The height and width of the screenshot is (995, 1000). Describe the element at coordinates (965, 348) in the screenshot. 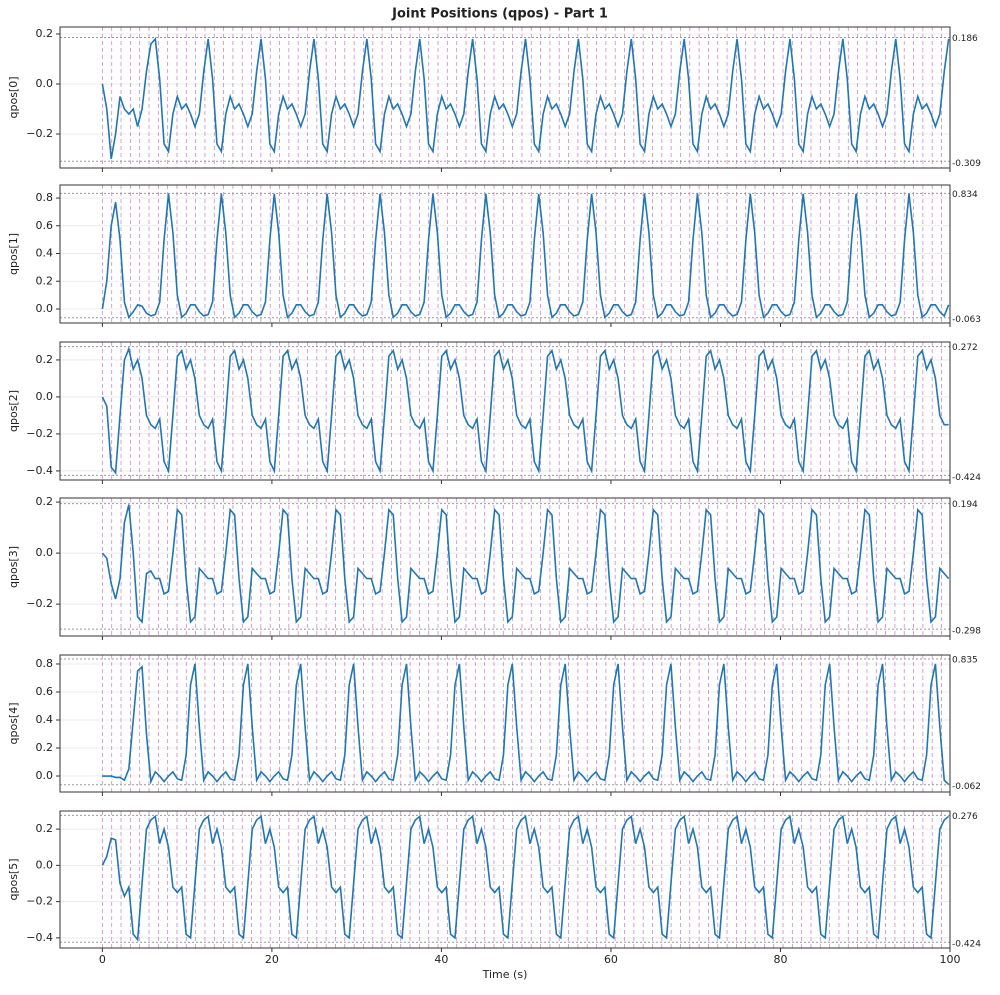

I see `max-label: 0.272` at that location.